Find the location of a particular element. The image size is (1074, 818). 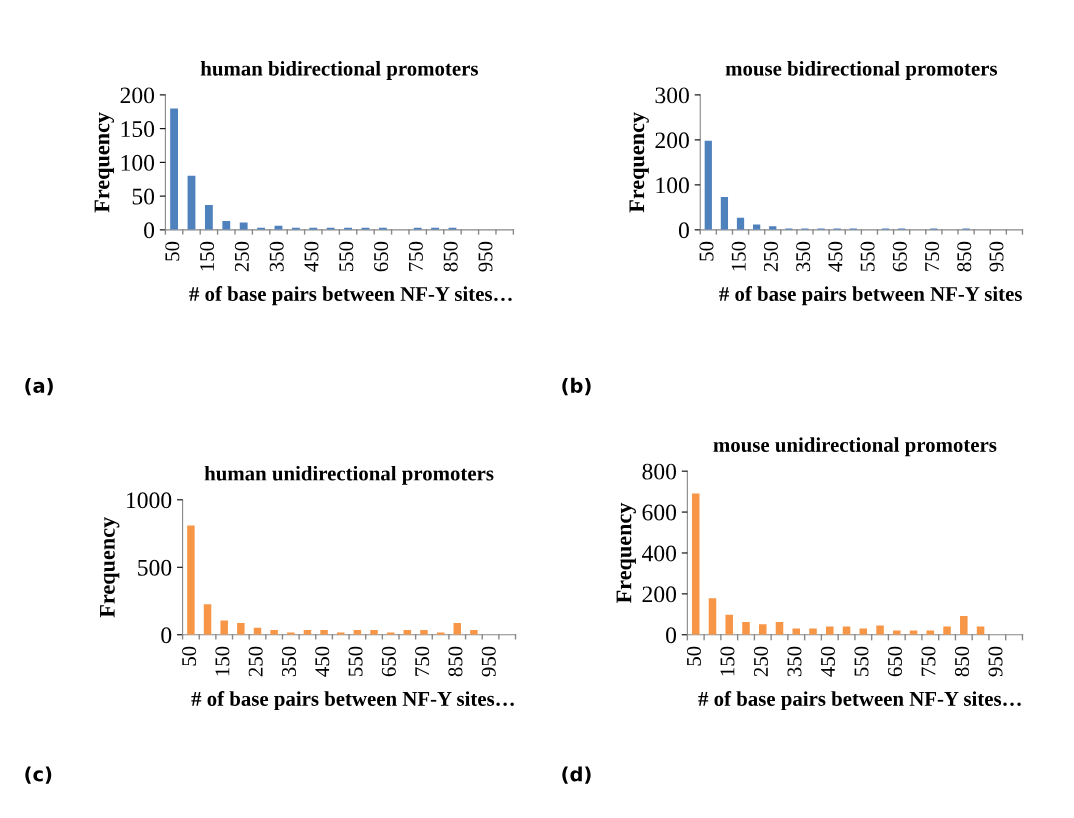

y-tick-label: 800 is located at coordinates (659, 471).